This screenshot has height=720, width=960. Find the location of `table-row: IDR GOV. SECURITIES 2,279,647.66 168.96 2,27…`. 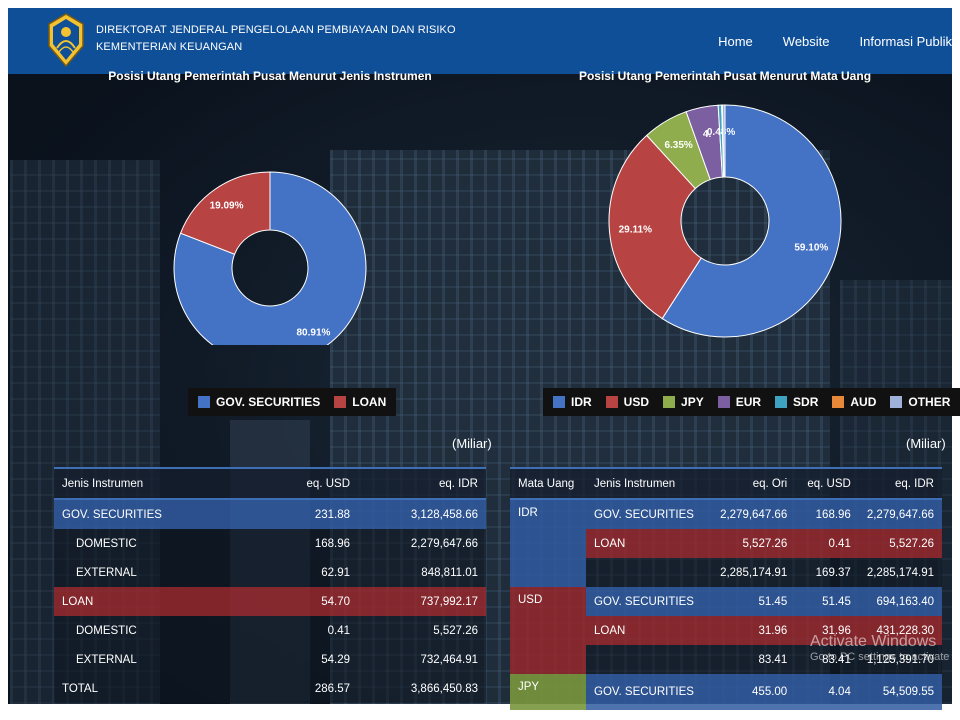

table-row: IDR GOV. SECURITIES 2,279,647.66 168.96 2,27… is located at coordinates (726, 543).